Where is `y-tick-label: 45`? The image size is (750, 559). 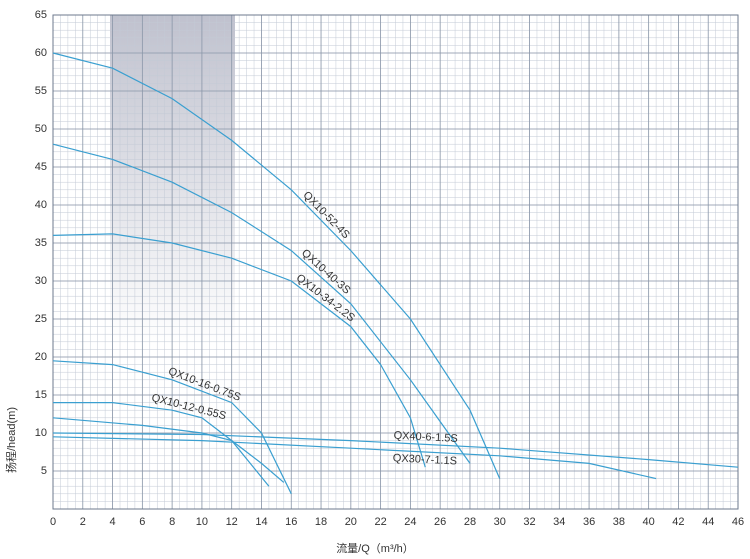
y-tick-label: 45 is located at coordinates (41, 167).